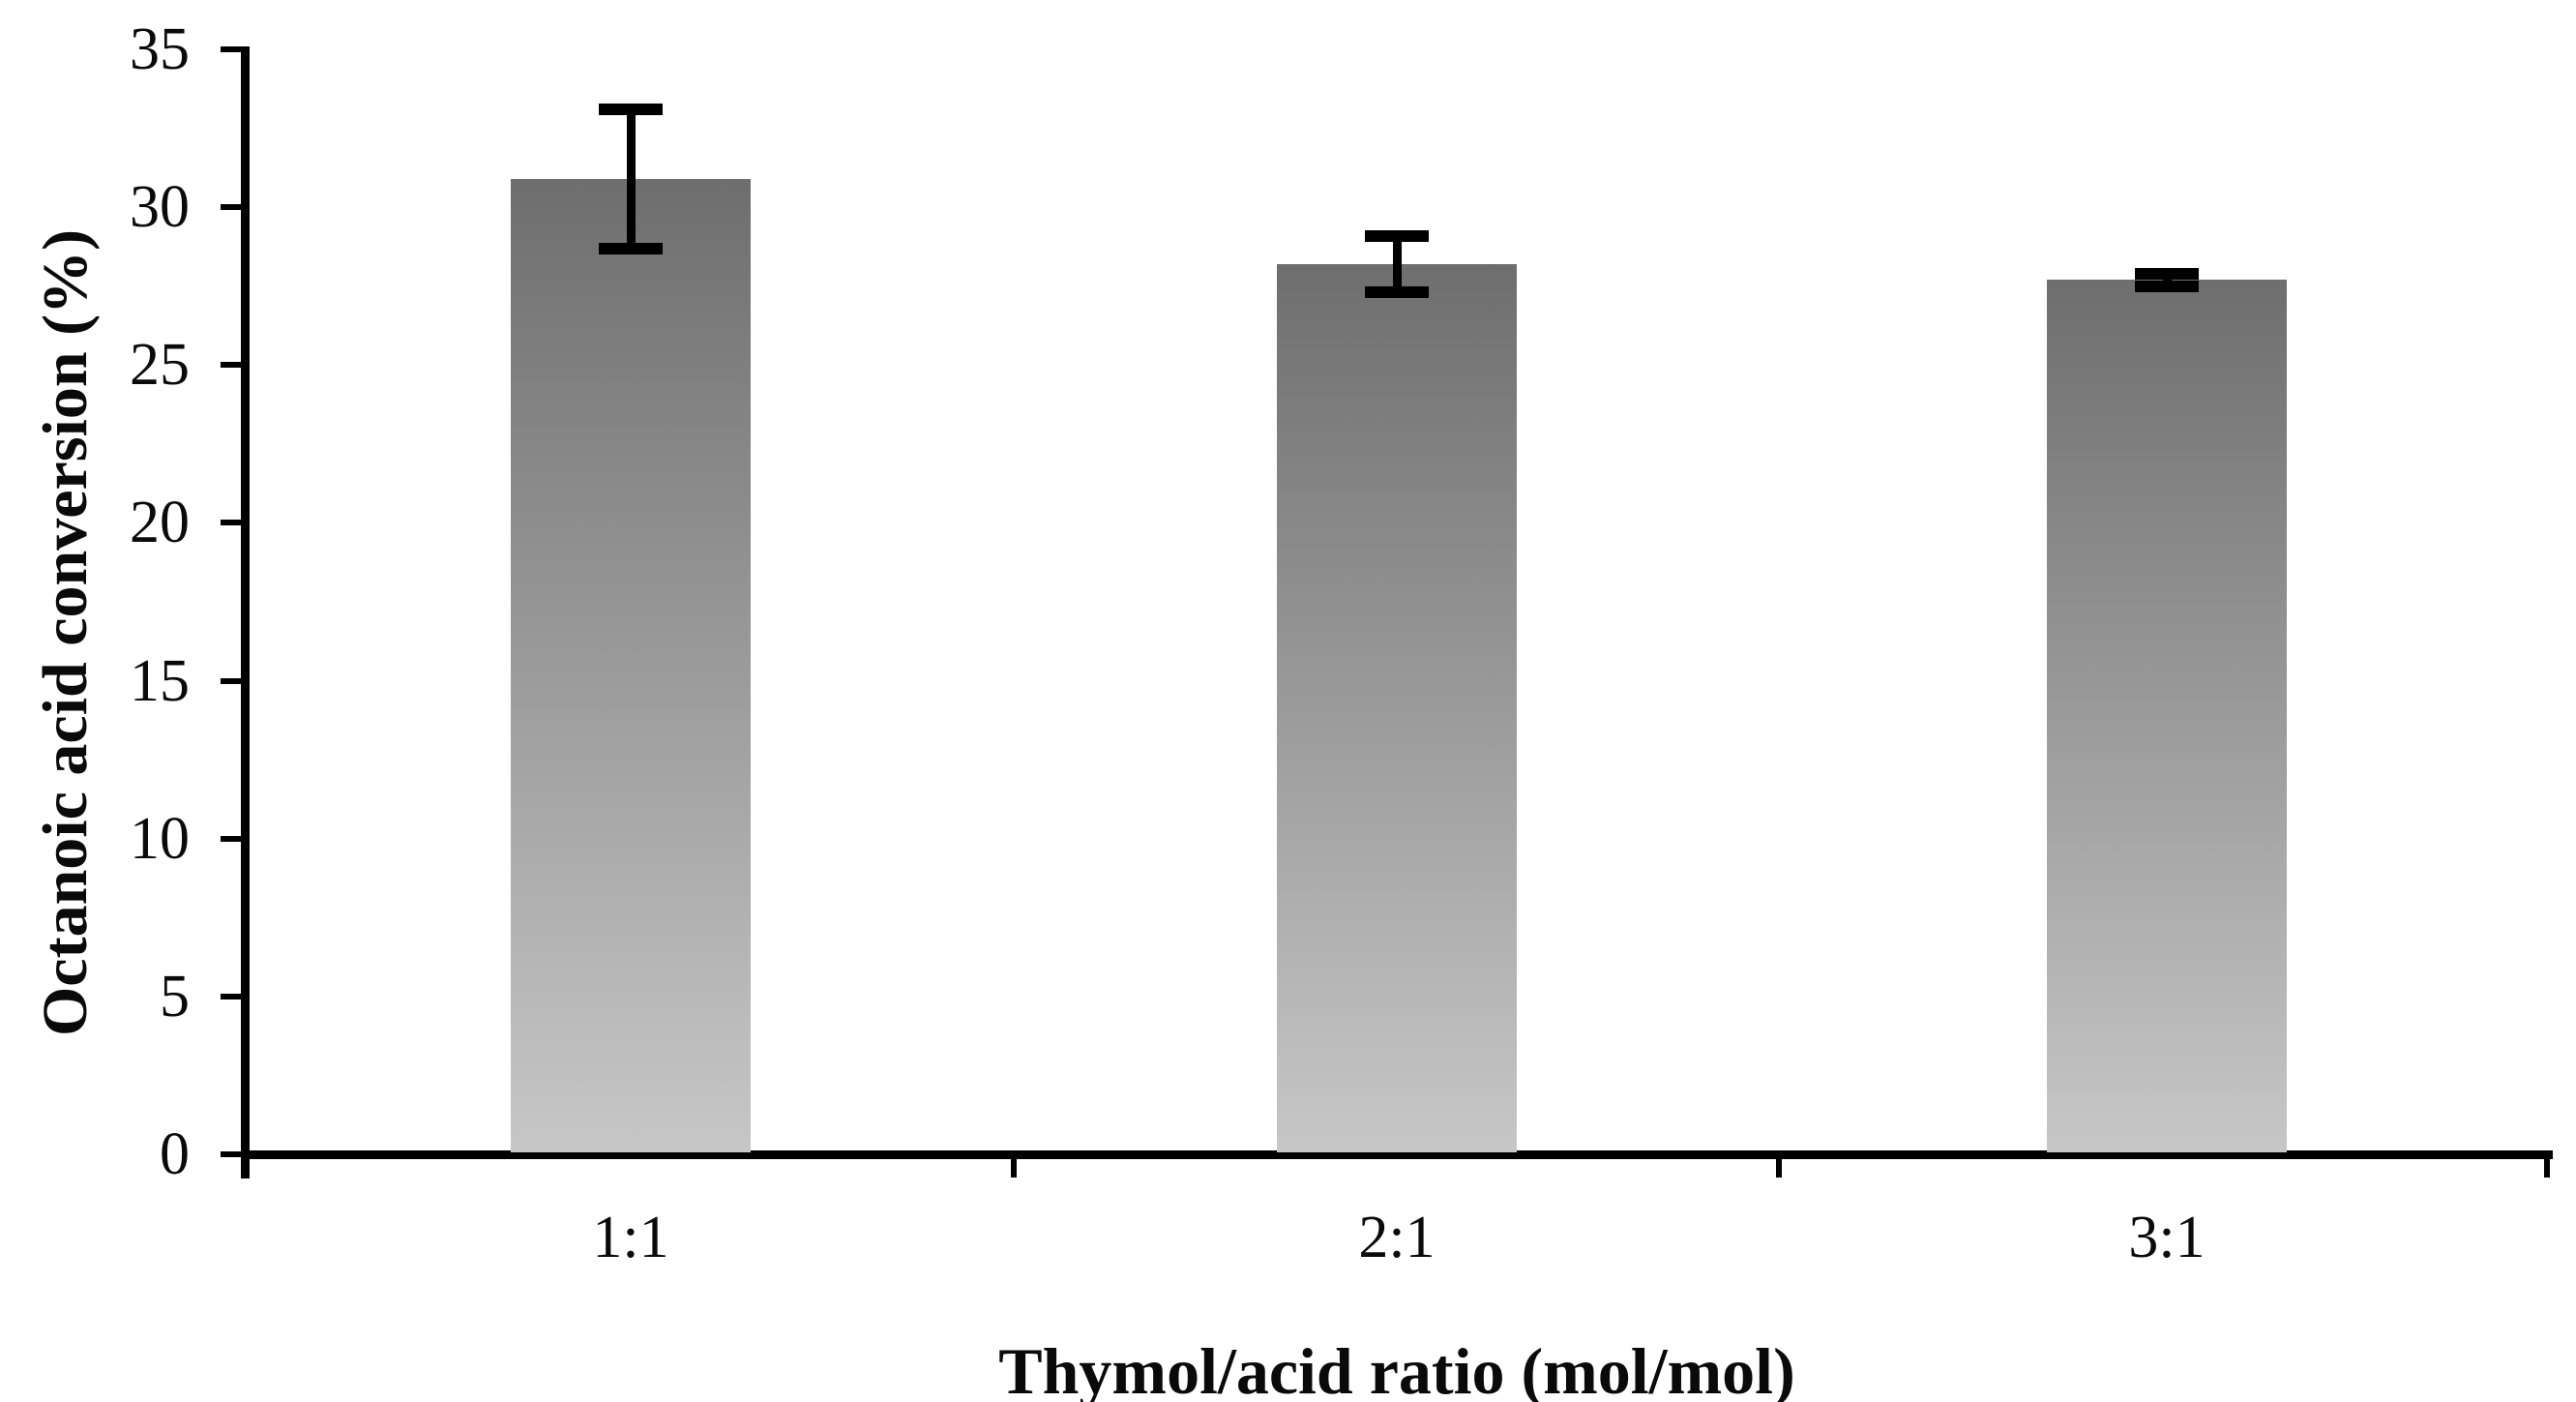 This screenshot has width=2576, height=1402. I want to click on y-tick-label: 15, so click(160, 680).